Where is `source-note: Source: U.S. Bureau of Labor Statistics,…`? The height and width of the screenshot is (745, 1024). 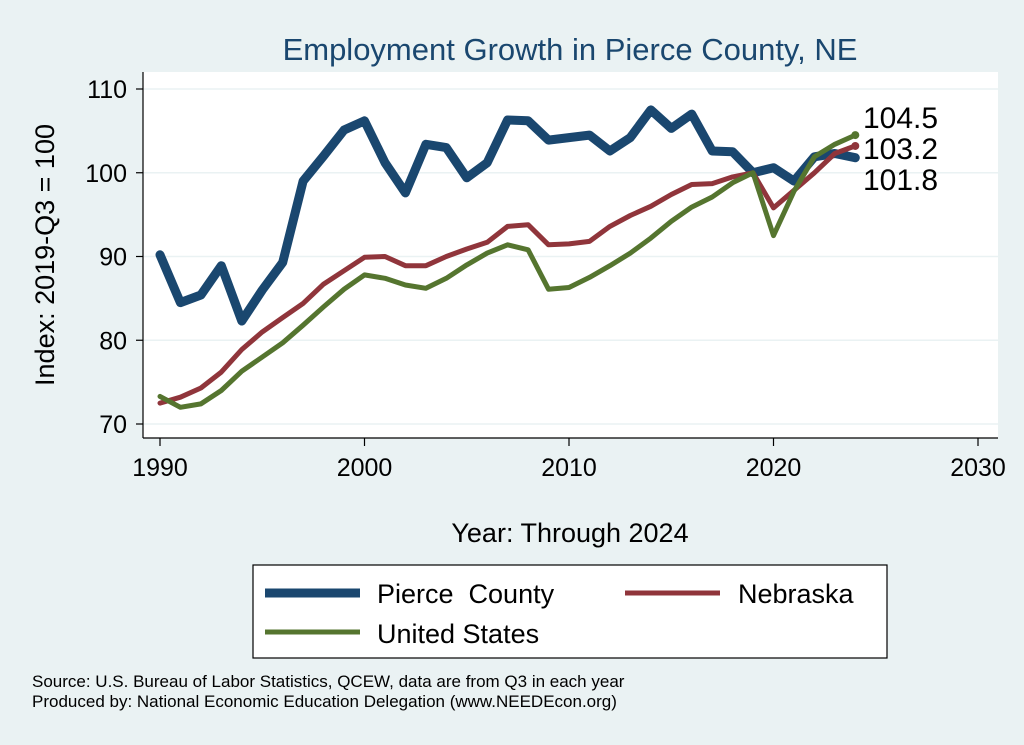 source-note: Source: U.S. Bureau of Labor Statistics,… is located at coordinates (328, 681).